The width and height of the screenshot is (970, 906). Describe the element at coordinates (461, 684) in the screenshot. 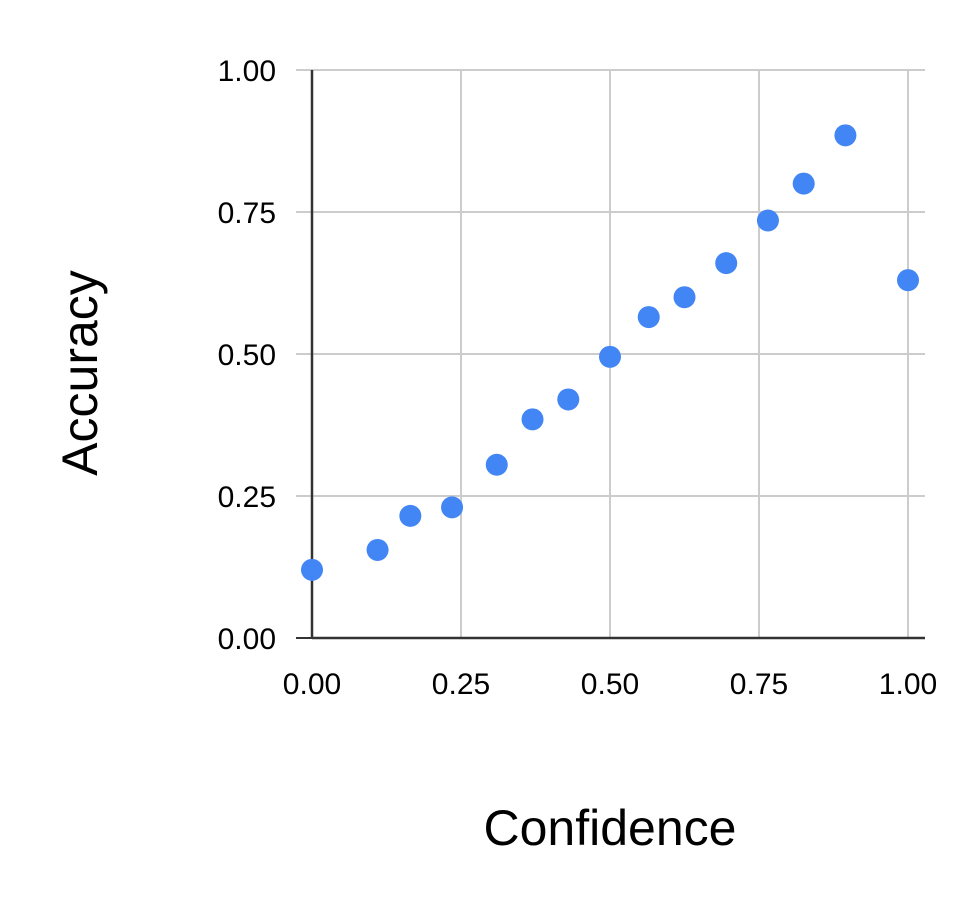

I see `x-tick-label: 0.25` at that location.